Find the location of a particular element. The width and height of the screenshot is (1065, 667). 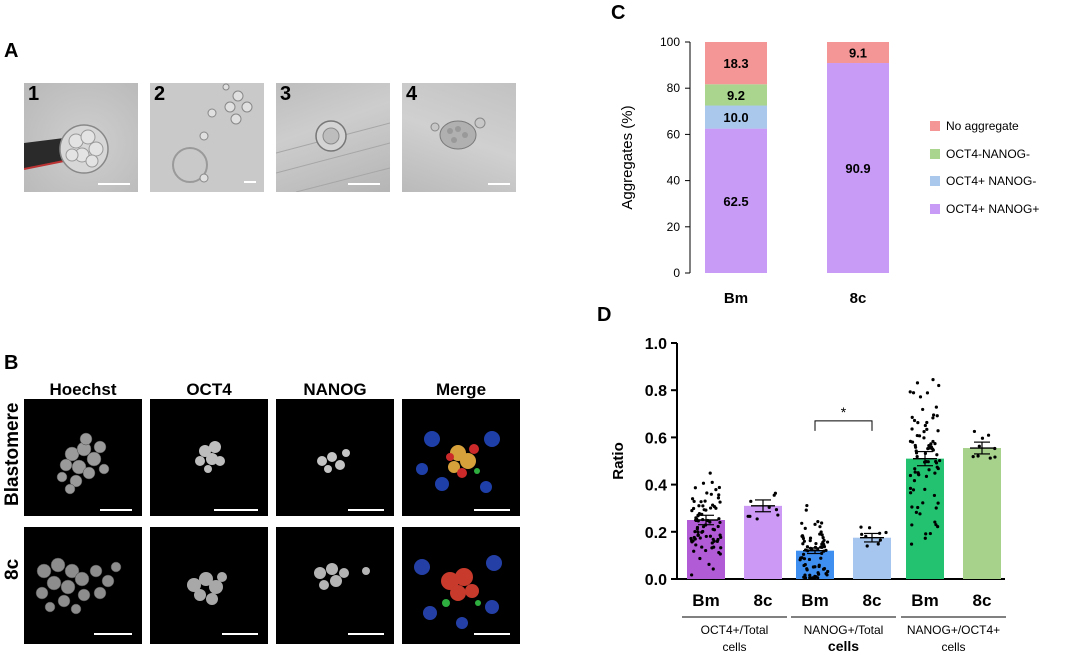

y-tick-label: 0.8 is located at coordinates (656, 391).